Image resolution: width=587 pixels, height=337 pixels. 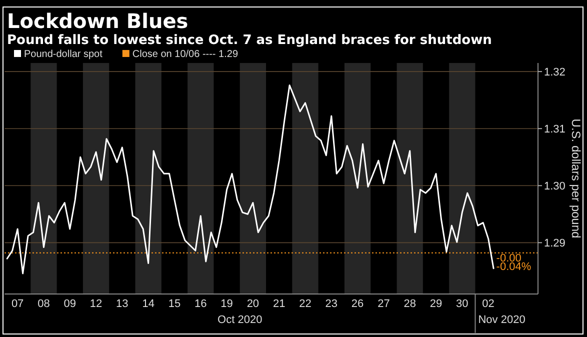 What do you see at coordinates (96, 304) in the screenshot?
I see `x-tick-label: 12` at bounding box center [96, 304].